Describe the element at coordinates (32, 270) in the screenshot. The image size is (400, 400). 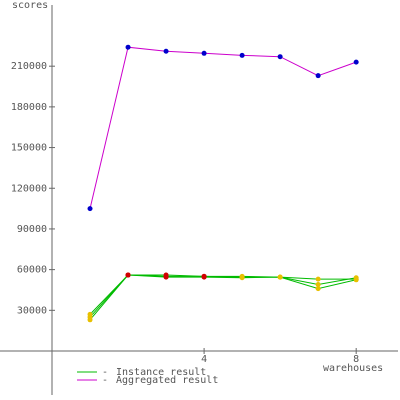
I see `y-tick-label: 60000` at that location.